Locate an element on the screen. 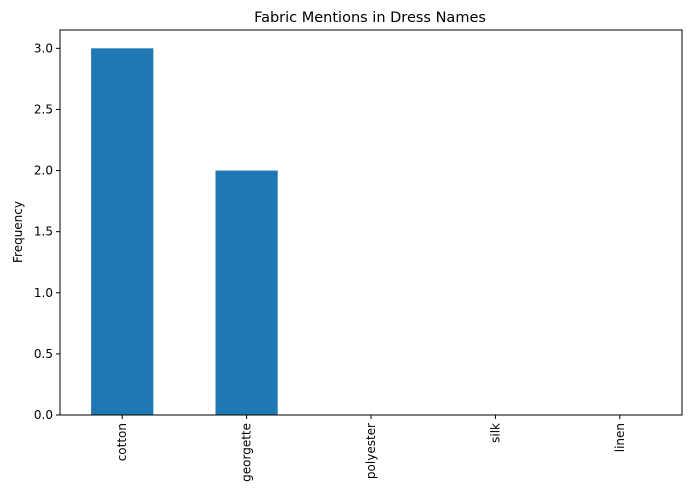 The width and height of the screenshot is (691, 503). bar-georgette is located at coordinates (246, 292).